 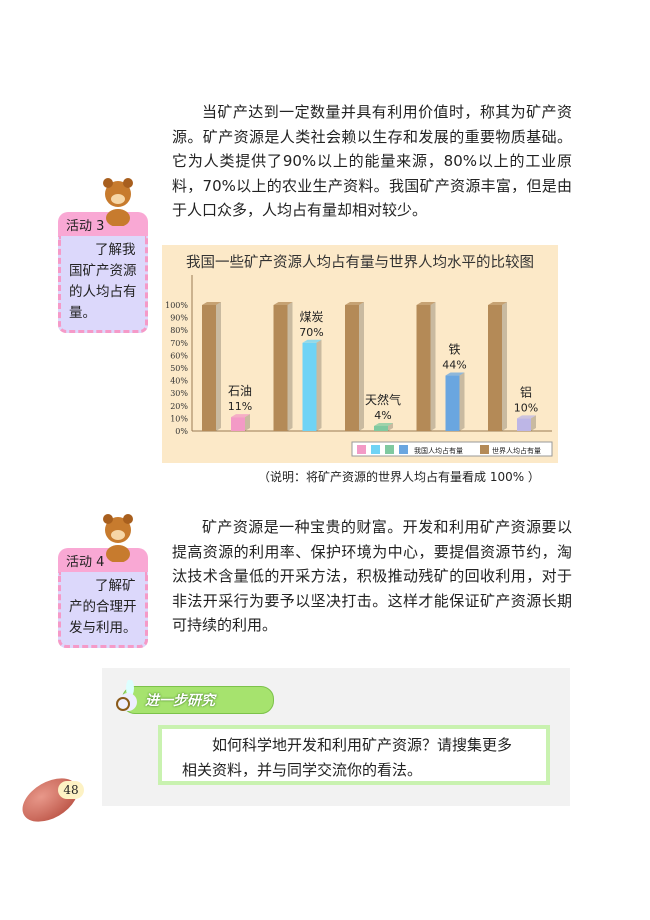 What do you see at coordinates (311, 332) in the screenshot?
I see `data-label: 70%` at bounding box center [311, 332].